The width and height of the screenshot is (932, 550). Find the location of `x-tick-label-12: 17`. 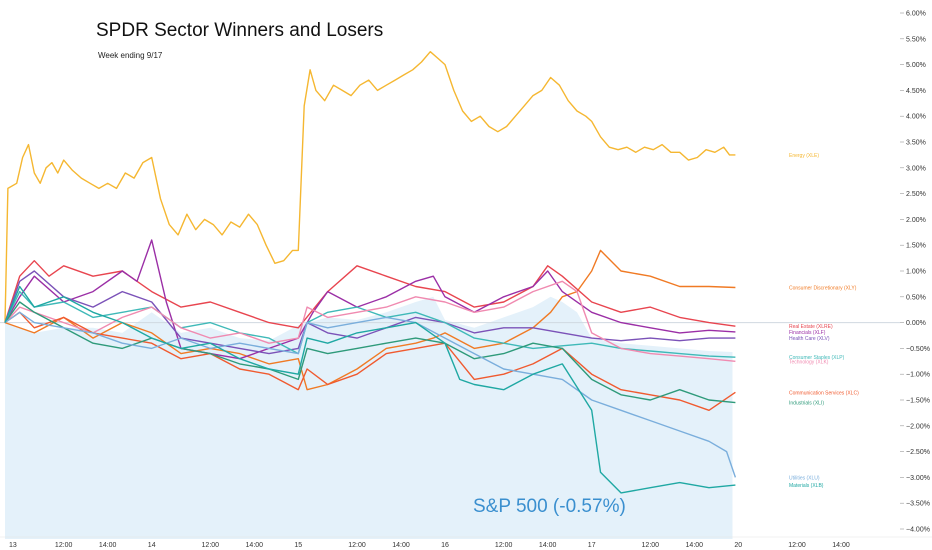

x-tick-label-12: 17 is located at coordinates (592, 545).